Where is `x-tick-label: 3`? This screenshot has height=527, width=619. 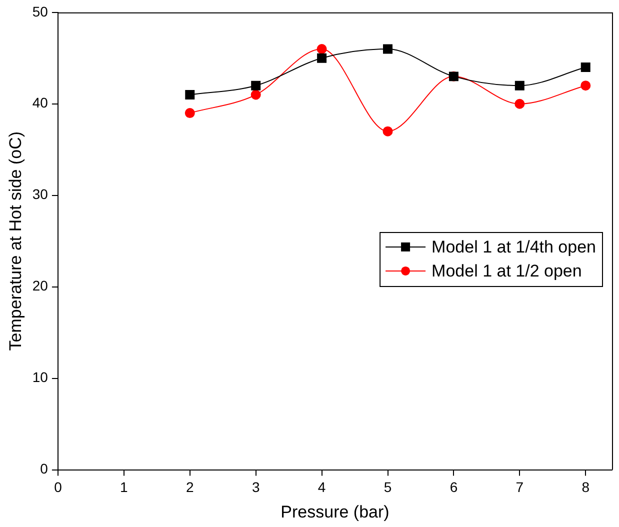 x-tick-label: 3 is located at coordinates (256, 487).